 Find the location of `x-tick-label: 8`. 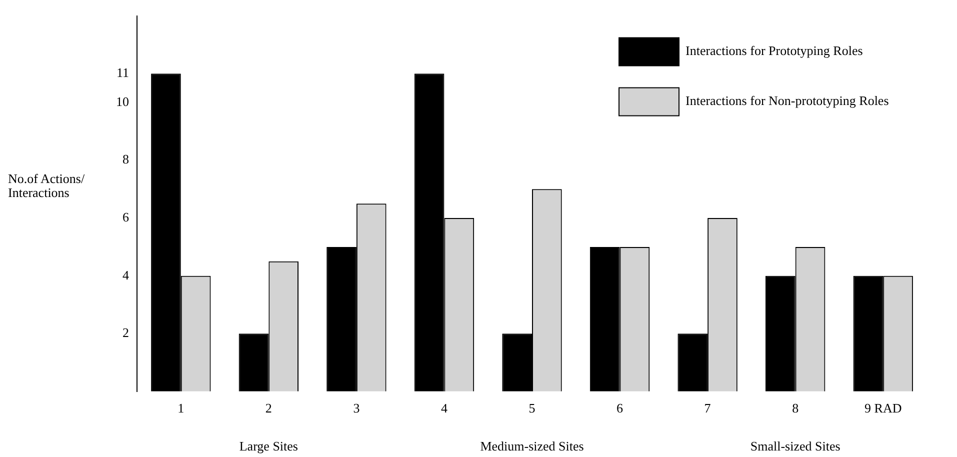

x-tick-label: 8 is located at coordinates (795, 408).